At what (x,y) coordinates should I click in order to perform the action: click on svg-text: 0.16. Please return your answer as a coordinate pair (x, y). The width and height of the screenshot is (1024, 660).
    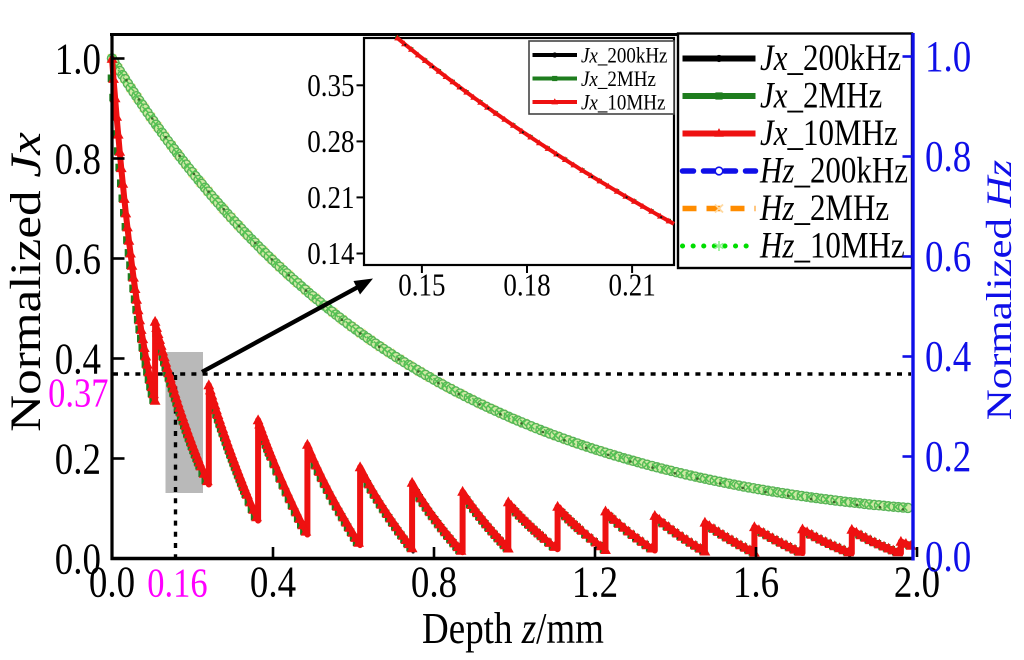
    Looking at the image, I should click on (177, 583).